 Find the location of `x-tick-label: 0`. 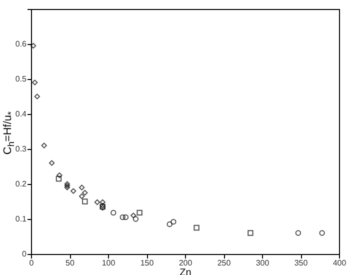

x-tick-label: 0 is located at coordinates (31, 263).